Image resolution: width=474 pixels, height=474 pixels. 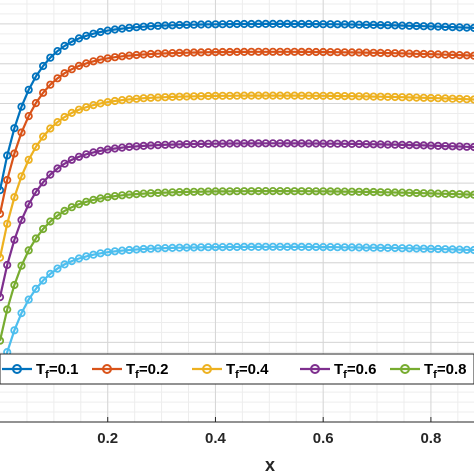 What do you see at coordinates (216, 438) in the screenshot?
I see `x-tick-label: 0.4` at bounding box center [216, 438].